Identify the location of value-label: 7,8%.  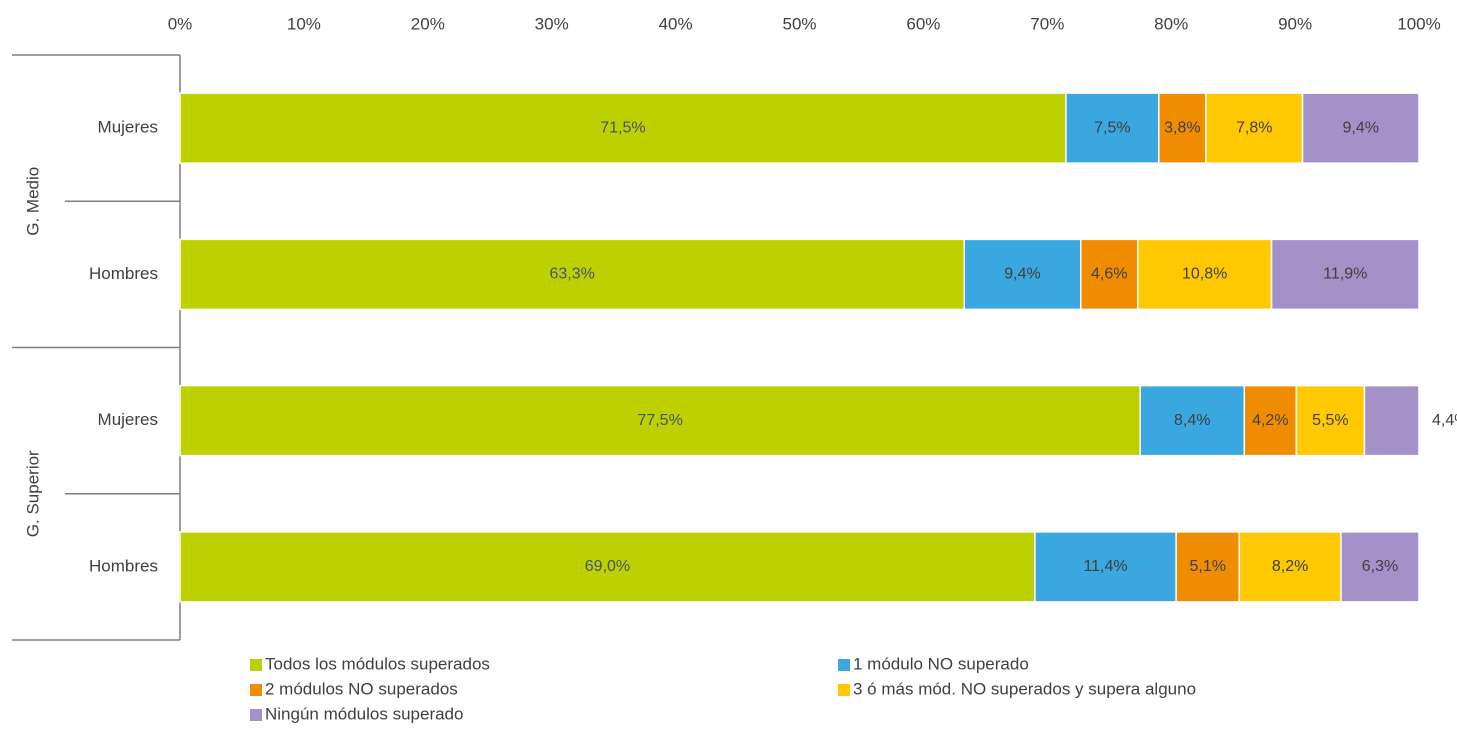
(1254, 127).